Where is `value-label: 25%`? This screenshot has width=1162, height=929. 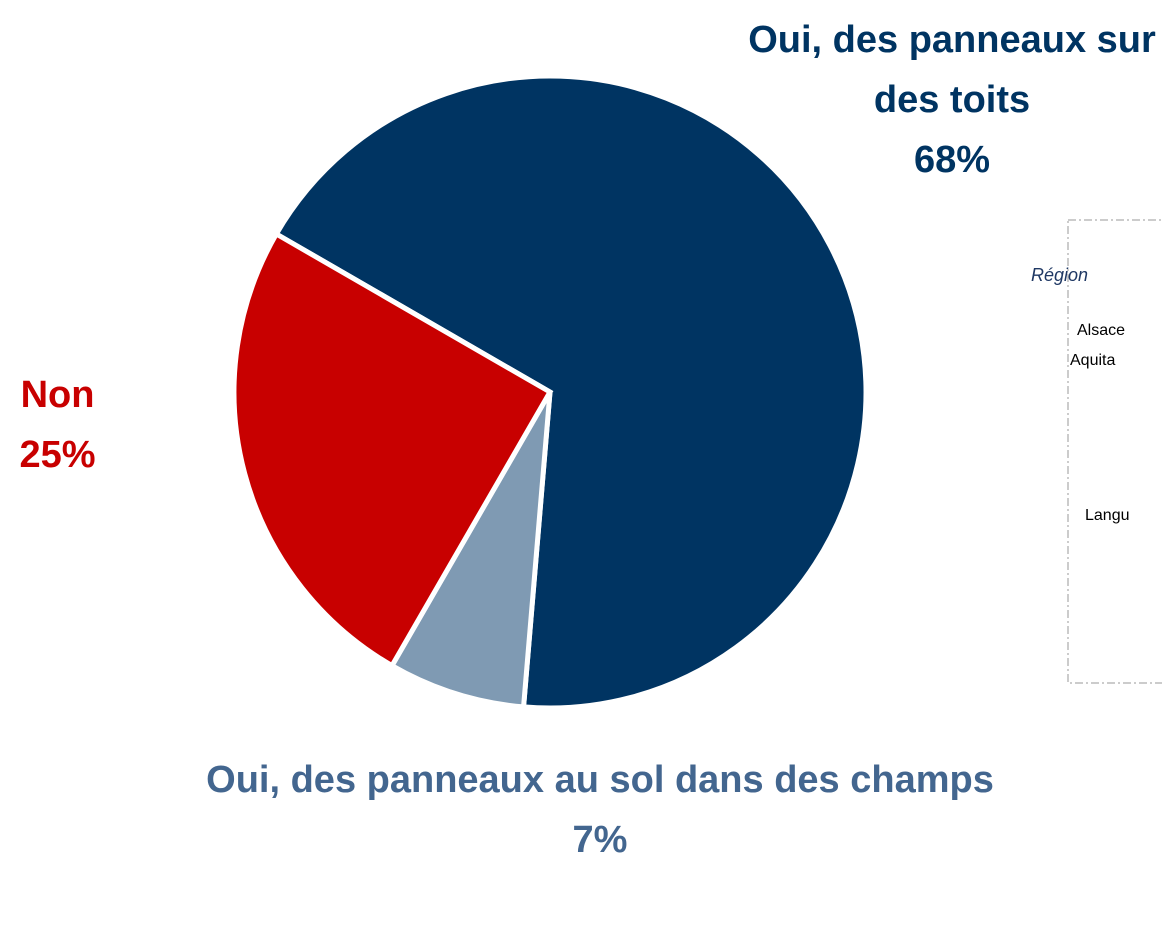
value-label: 25% is located at coordinates (57, 455).